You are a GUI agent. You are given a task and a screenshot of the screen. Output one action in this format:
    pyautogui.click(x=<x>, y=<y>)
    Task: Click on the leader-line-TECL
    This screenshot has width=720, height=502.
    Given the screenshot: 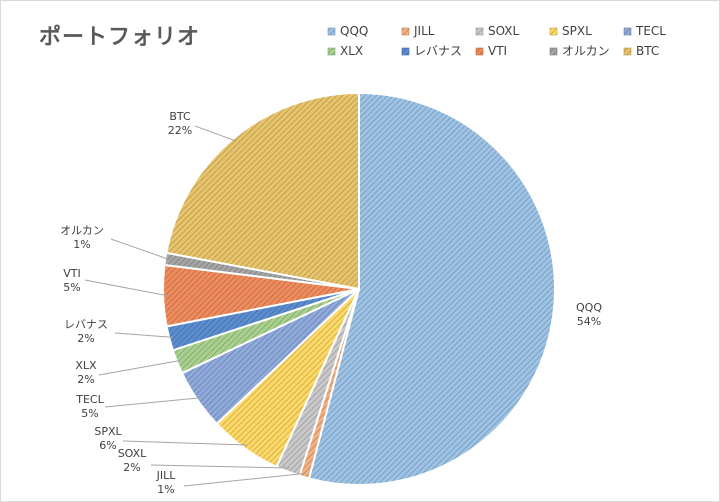 What is the action you would take?
    pyautogui.click(x=152, y=402)
    